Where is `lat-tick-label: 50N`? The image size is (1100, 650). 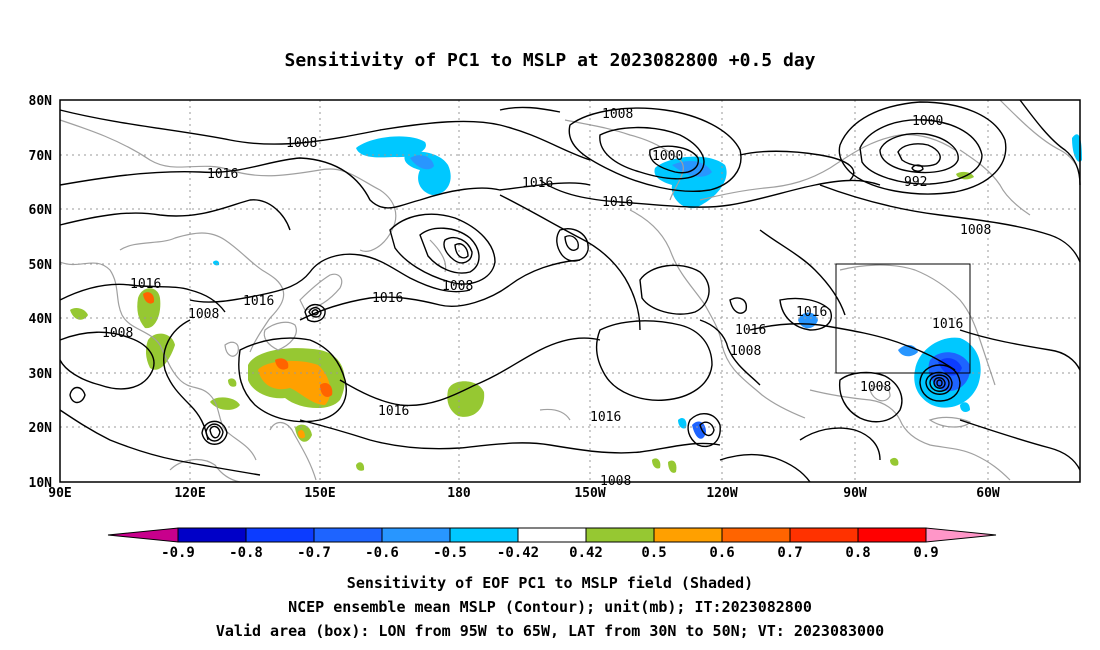
lat-tick-label: 50N is located at coordinates (41, 265).